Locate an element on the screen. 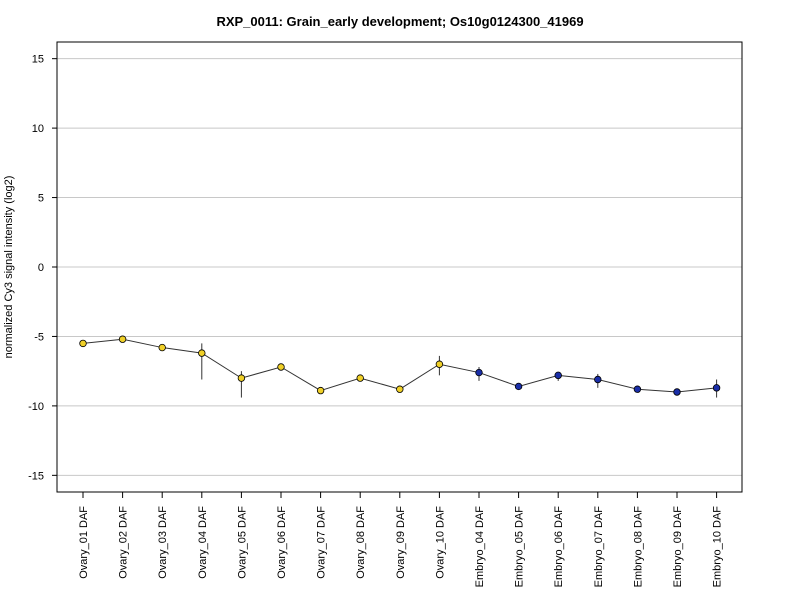 The height and width of the screenshot is (600, 800). x-tick-label: Ovary_07 DAF is located at coordinates (322, 542).